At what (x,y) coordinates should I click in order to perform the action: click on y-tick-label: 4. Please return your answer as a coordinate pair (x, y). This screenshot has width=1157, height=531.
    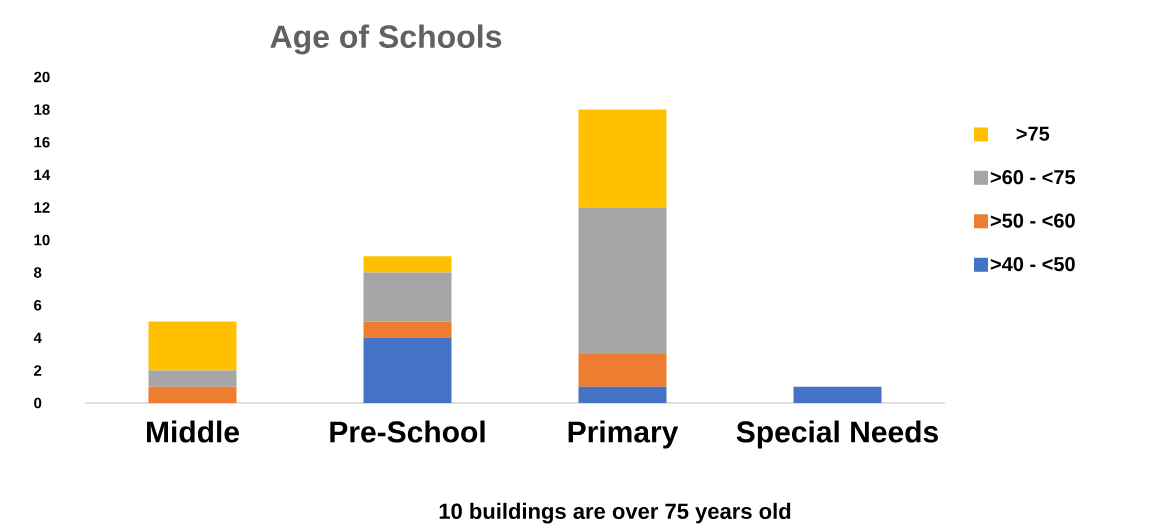
    Looking at the image, I should click on (37, 337).